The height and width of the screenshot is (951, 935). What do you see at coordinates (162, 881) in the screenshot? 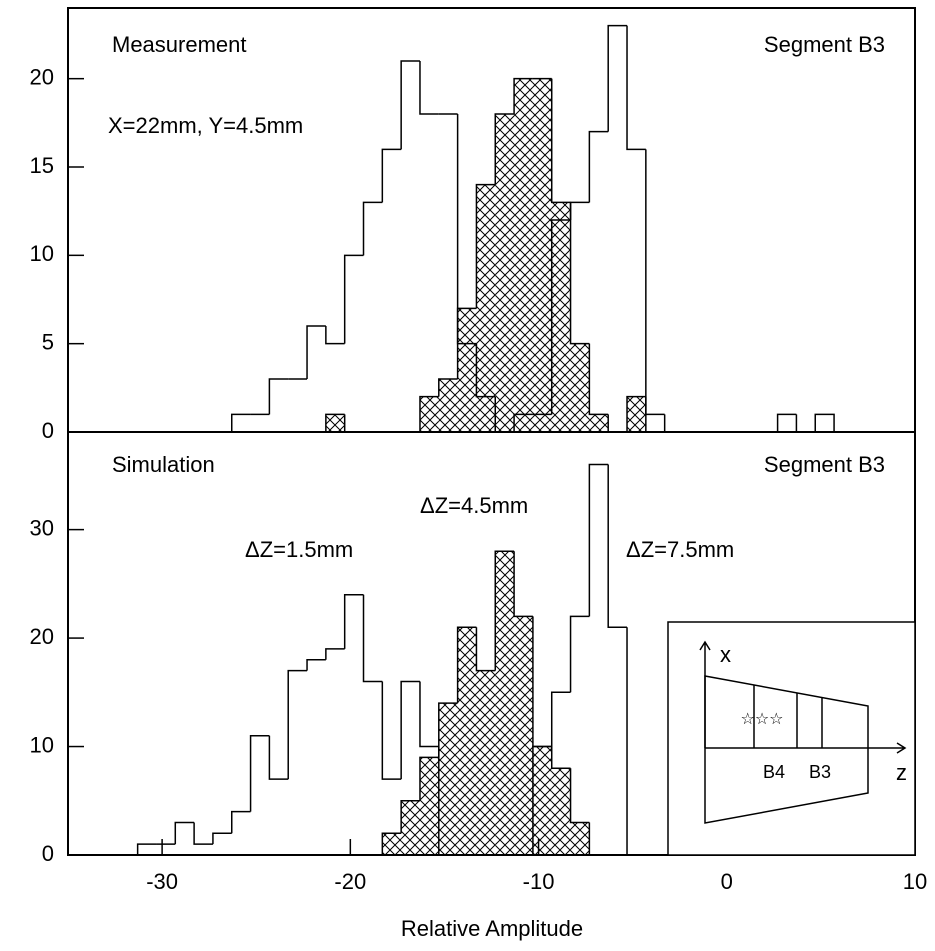
I see `x-tick-label: -30` at bounding box center [162, 881].